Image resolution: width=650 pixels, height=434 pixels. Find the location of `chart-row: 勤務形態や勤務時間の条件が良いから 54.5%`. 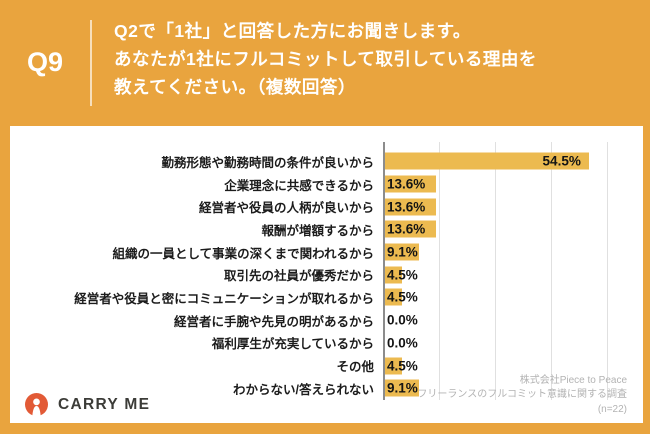

chart-row: 勤務形態や勤務時間の条件が良いから 54.5% is located at coordinates (326, 161).